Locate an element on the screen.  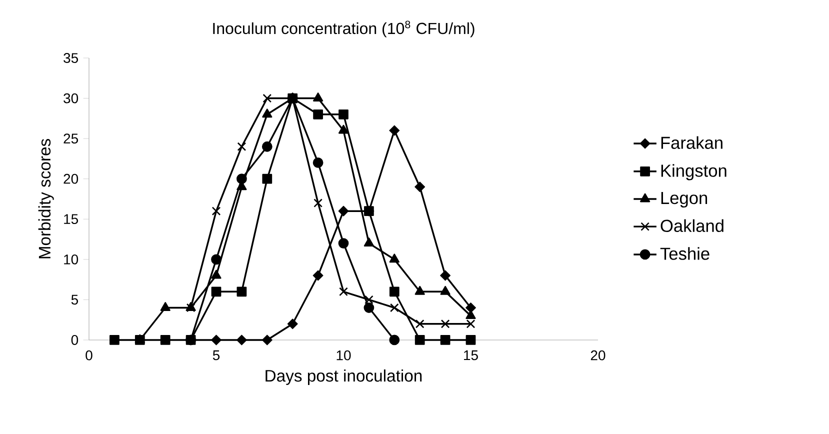
x-tick-label: 10 is located at coordinates (343, 355).